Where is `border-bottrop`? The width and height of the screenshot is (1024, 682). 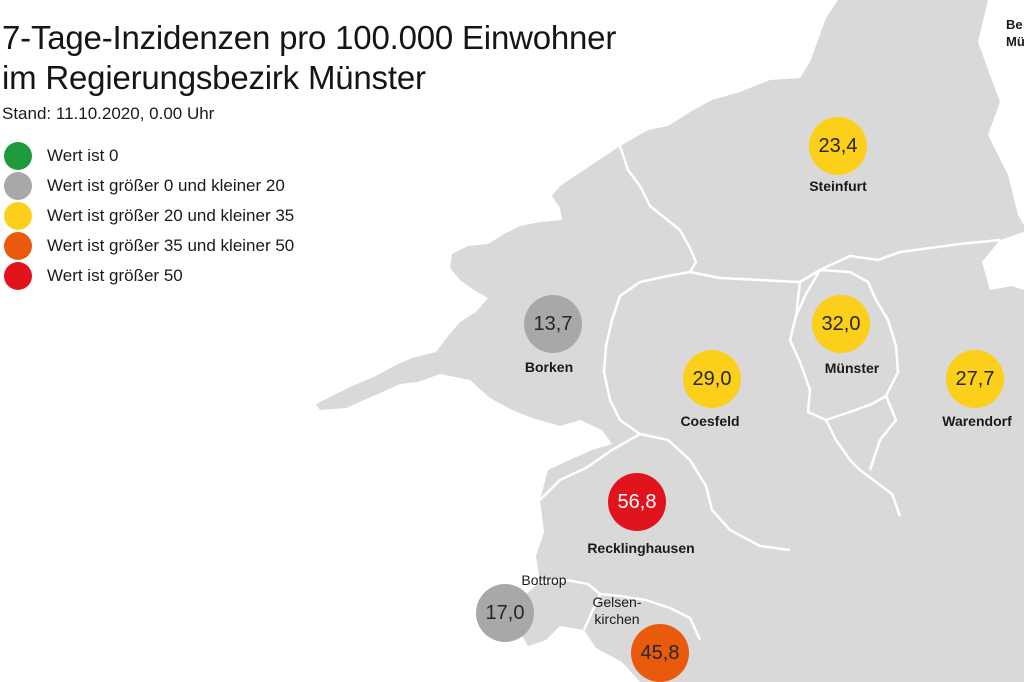 border-bottrop is located at coordinates (570, 604).